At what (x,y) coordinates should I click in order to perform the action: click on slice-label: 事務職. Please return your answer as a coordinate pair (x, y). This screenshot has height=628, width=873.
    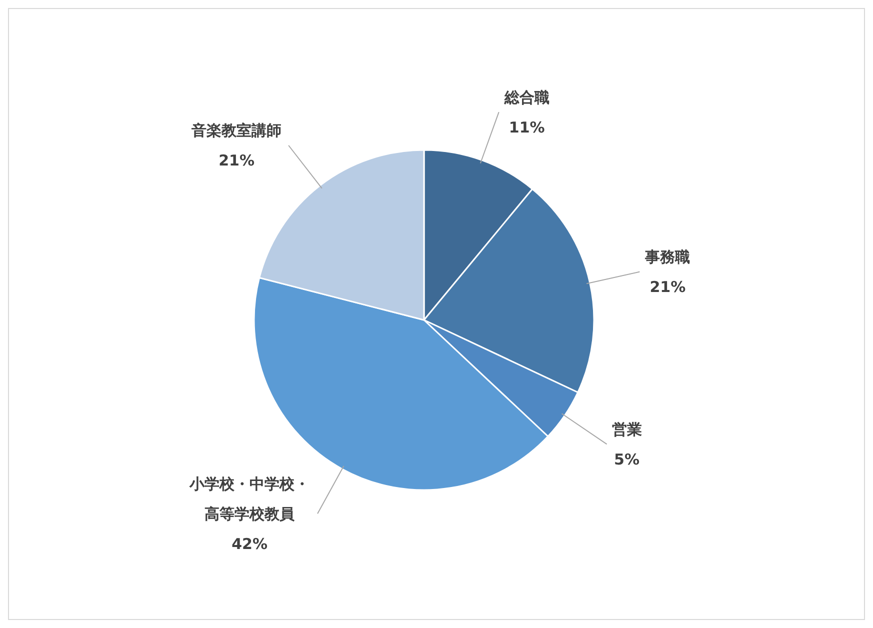
    Looking at the image, I should click on (667, 257).